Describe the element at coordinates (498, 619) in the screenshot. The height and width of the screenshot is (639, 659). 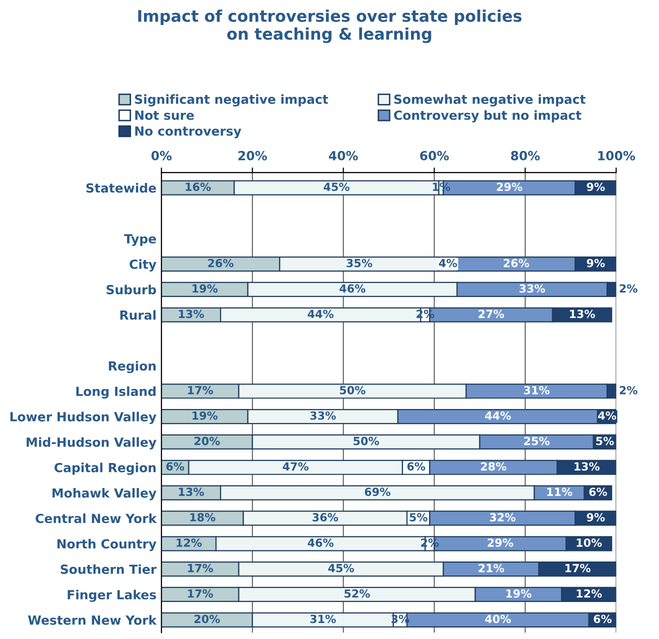
I see `data-label: 40%` at that location.